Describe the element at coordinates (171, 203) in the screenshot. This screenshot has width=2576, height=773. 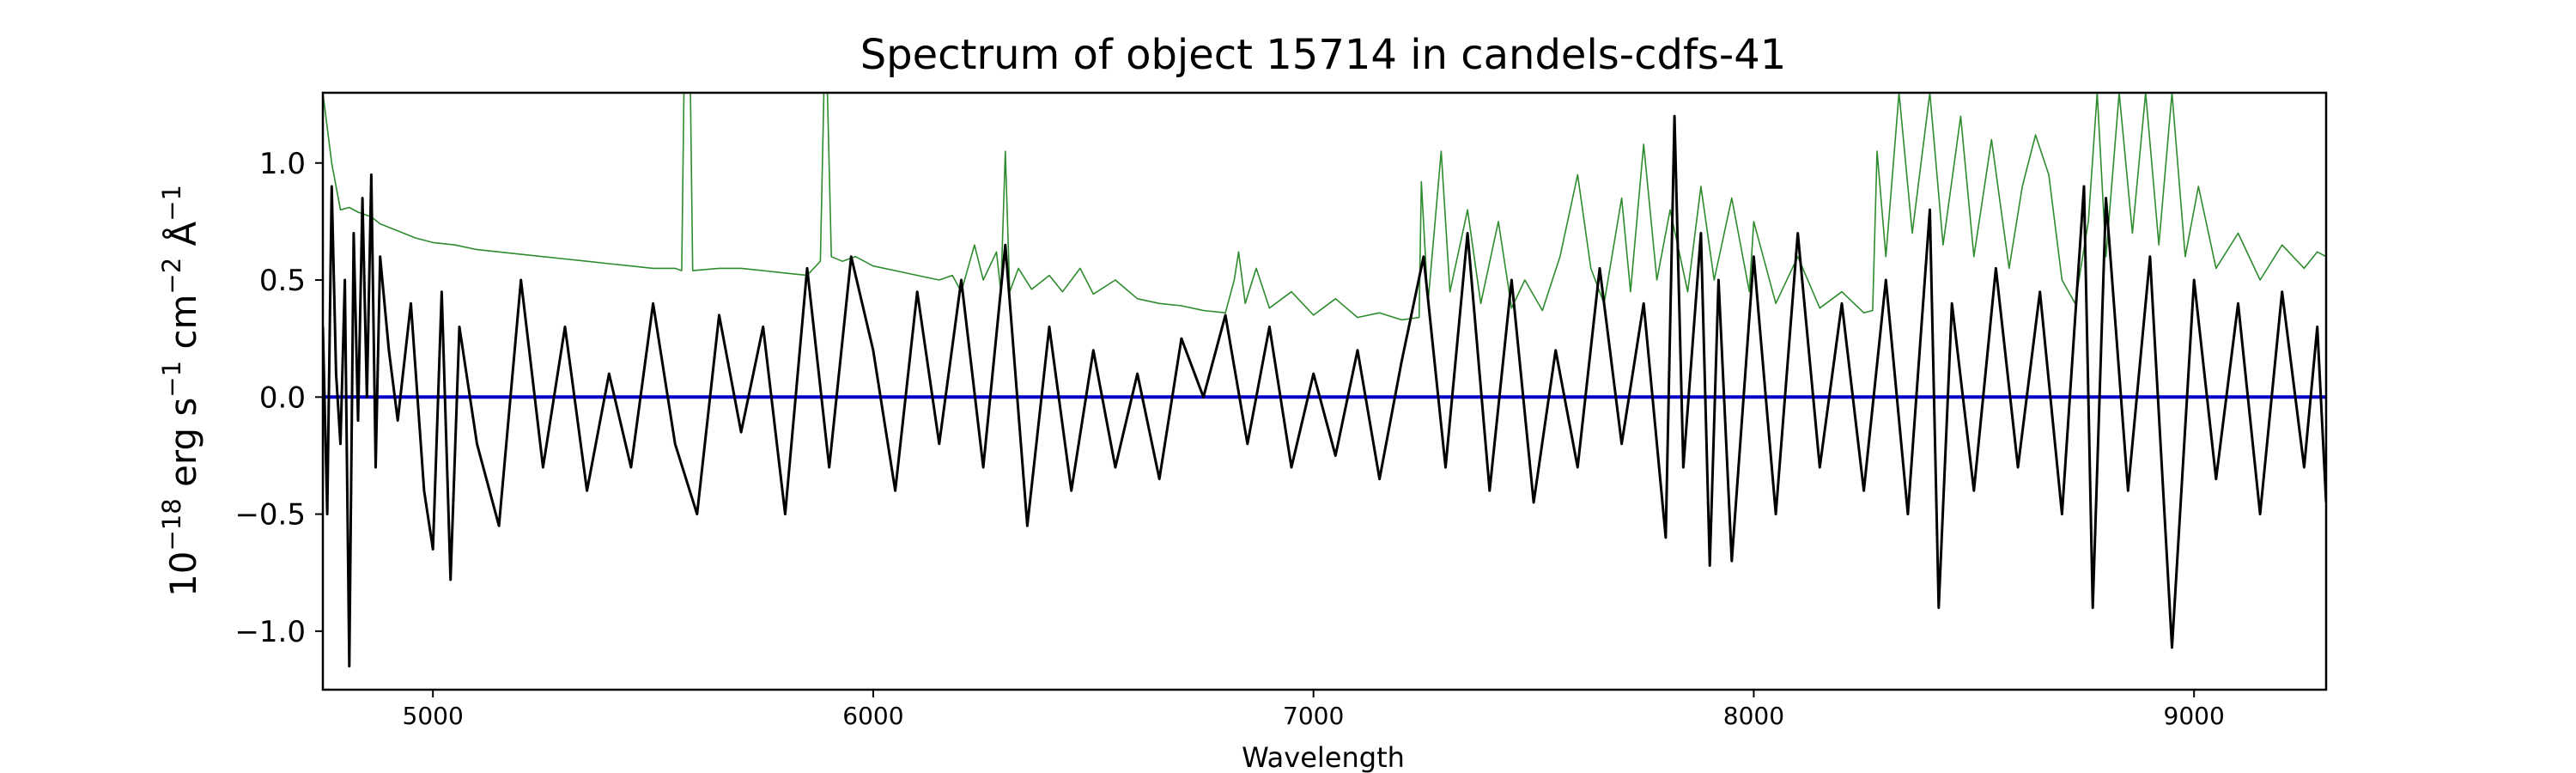
I see `y-label-exp4: −1` at that location.